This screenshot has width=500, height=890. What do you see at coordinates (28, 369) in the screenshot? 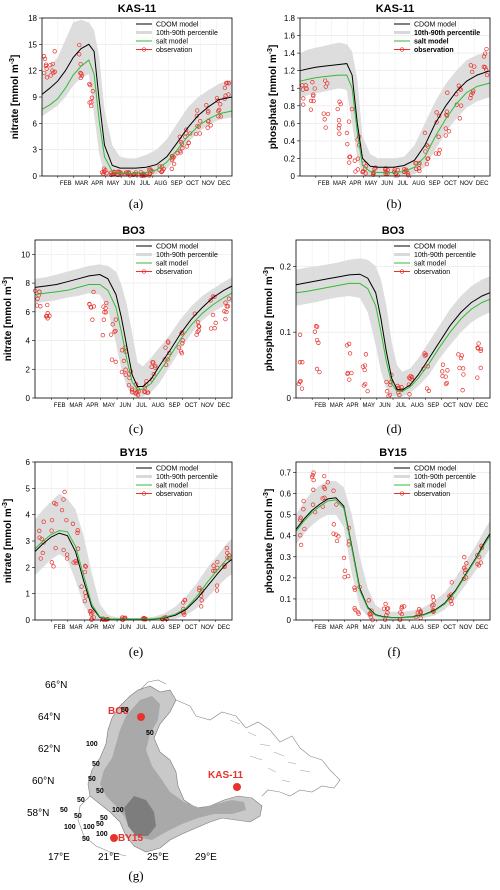
I see `y-tick-label: 2` at bounding box center [28, 369].